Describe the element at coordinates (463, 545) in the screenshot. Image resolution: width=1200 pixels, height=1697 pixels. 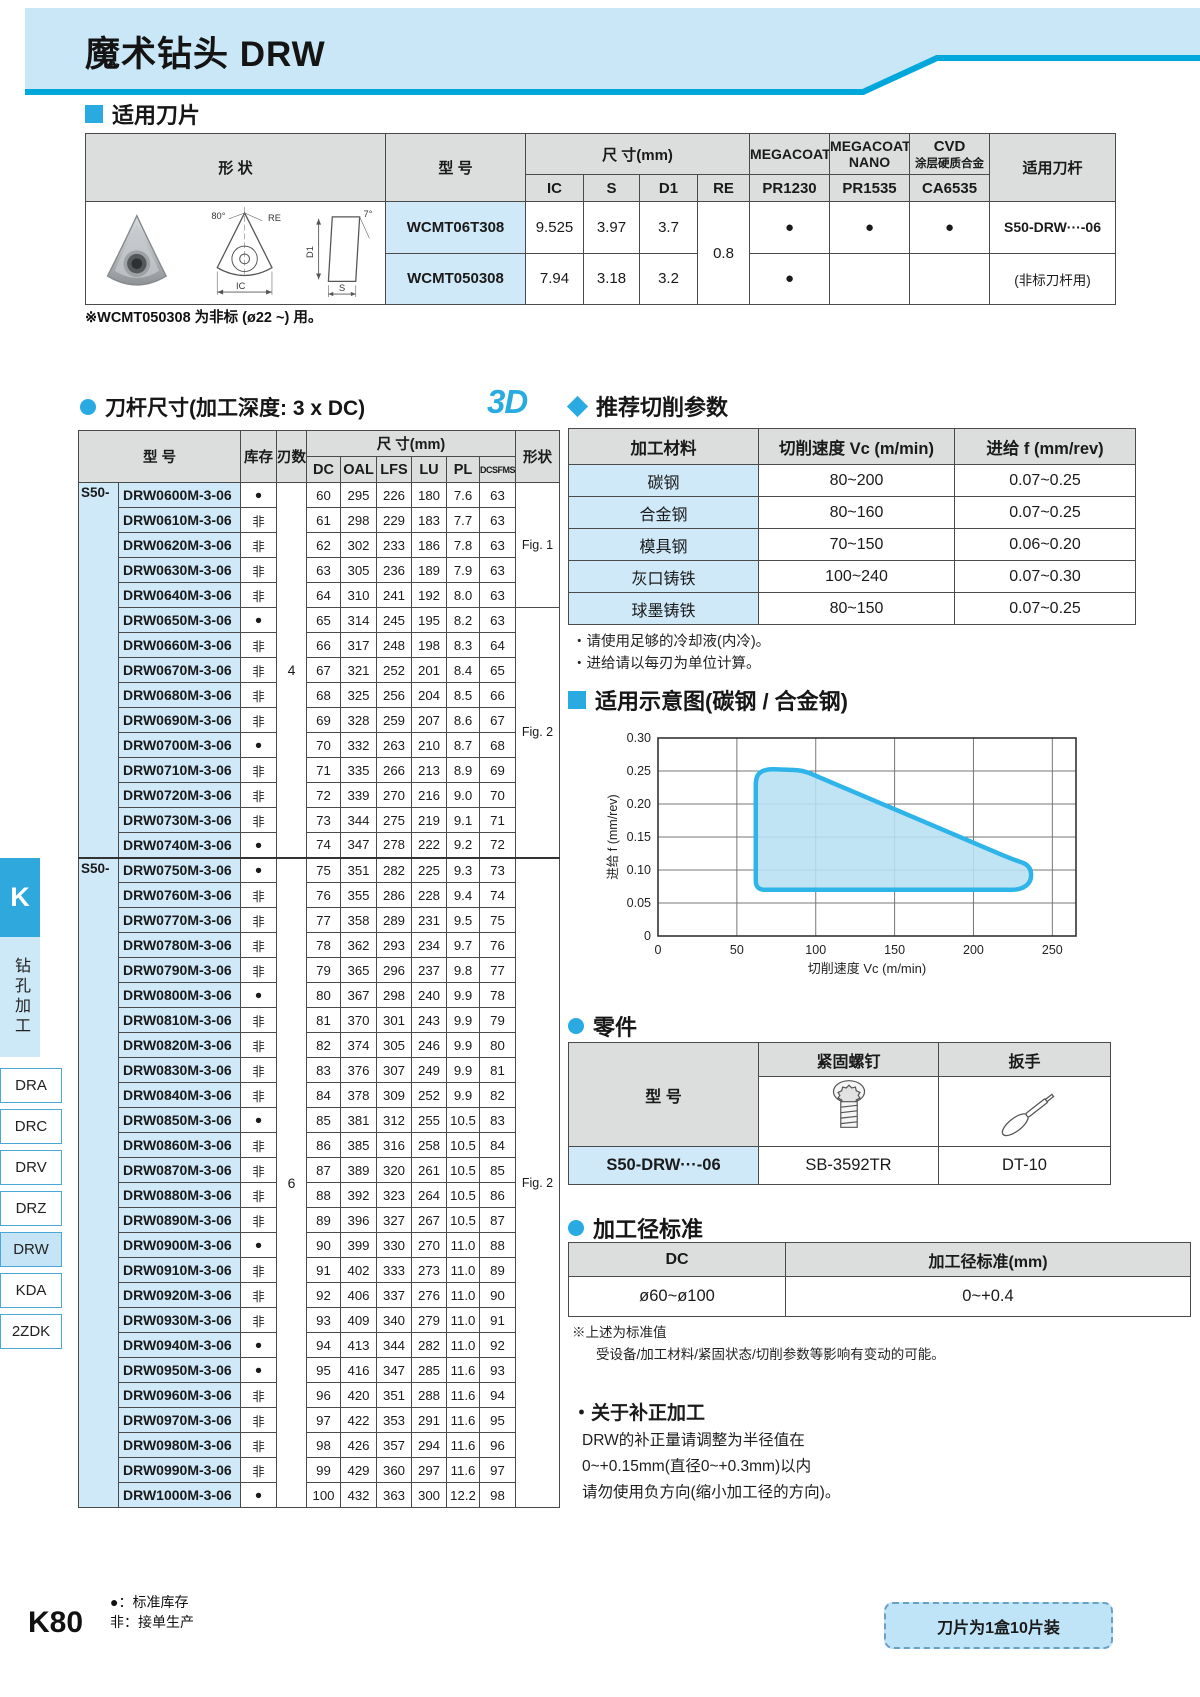
I see `dim-pl: 7.8` at that location.